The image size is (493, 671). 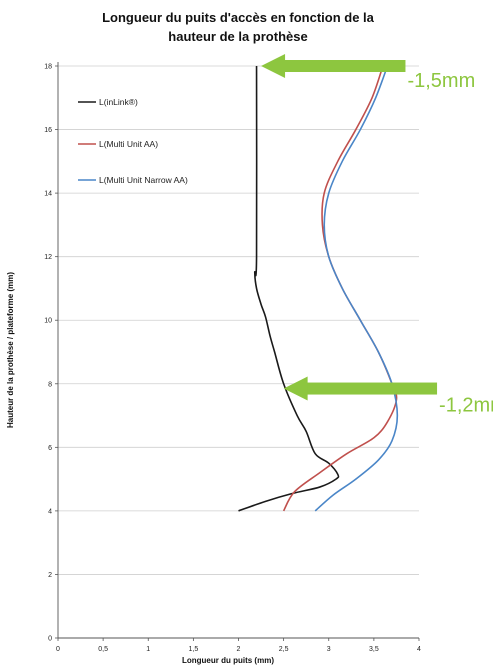 What do you see at coordinates (374, 649) in the screenshot?
I see `x-tick-label: 3,5` at bounding box center [374, 649].